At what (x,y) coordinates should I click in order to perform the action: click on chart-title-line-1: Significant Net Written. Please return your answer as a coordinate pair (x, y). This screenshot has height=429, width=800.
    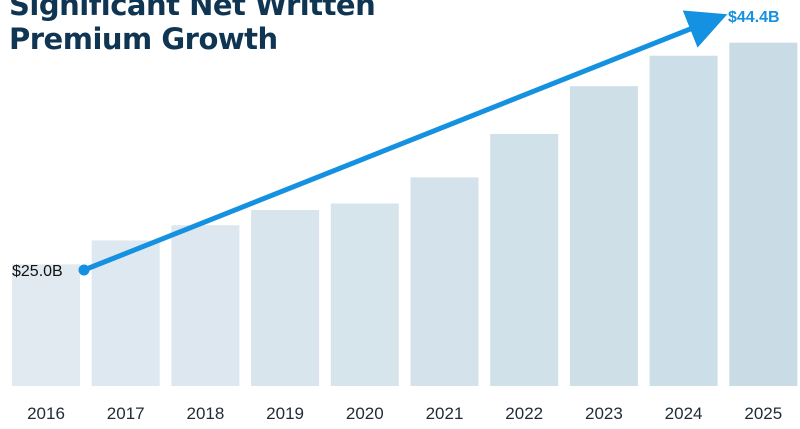
    Looking at the image, I should click on (192, 11).